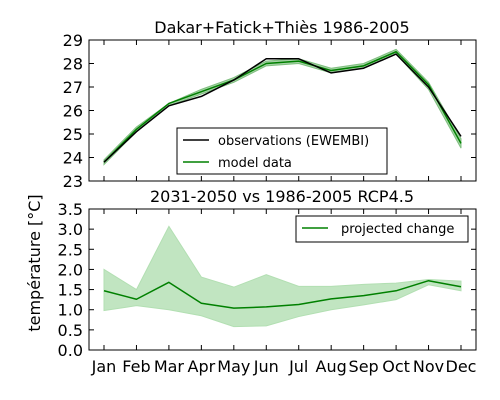 The image size is (500, 400). I want to click on bottom-ytick-label: 1.0, so click(70, 310).